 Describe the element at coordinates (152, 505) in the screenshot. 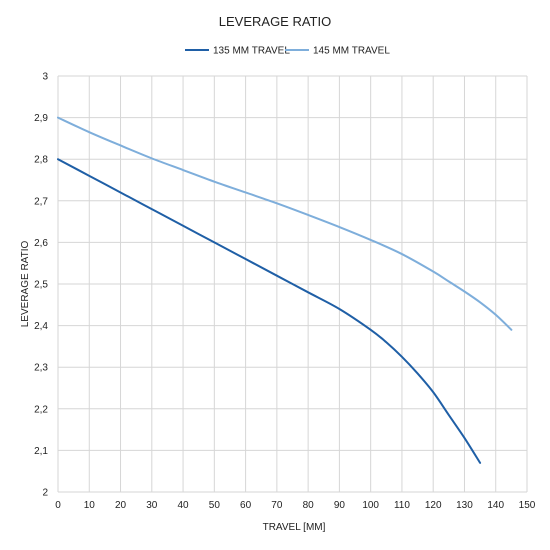

I see `x-tick-label: 30` at that location.